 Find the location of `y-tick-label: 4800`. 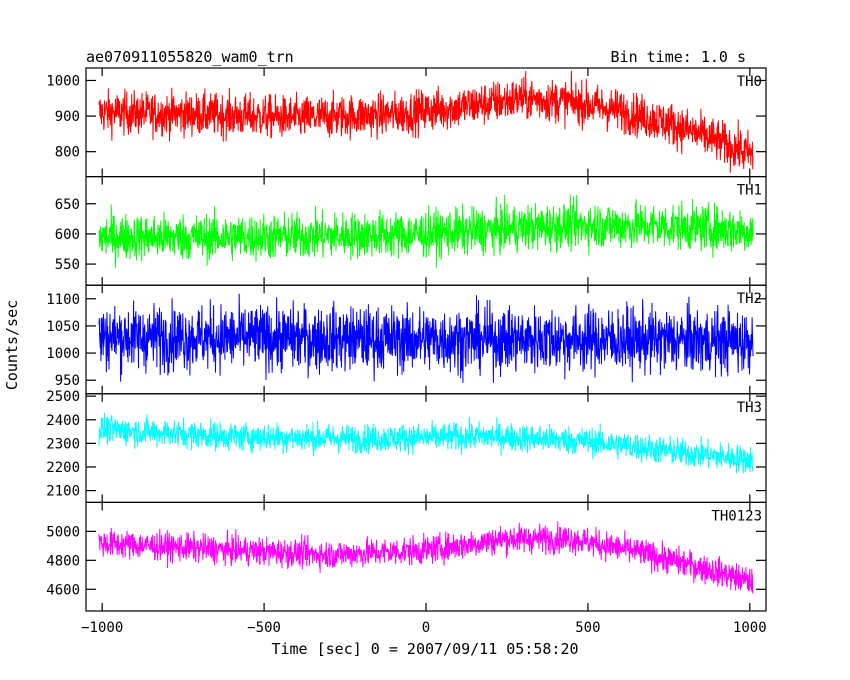

y-tick-label: 4800 is located at coordinates (63, 561).